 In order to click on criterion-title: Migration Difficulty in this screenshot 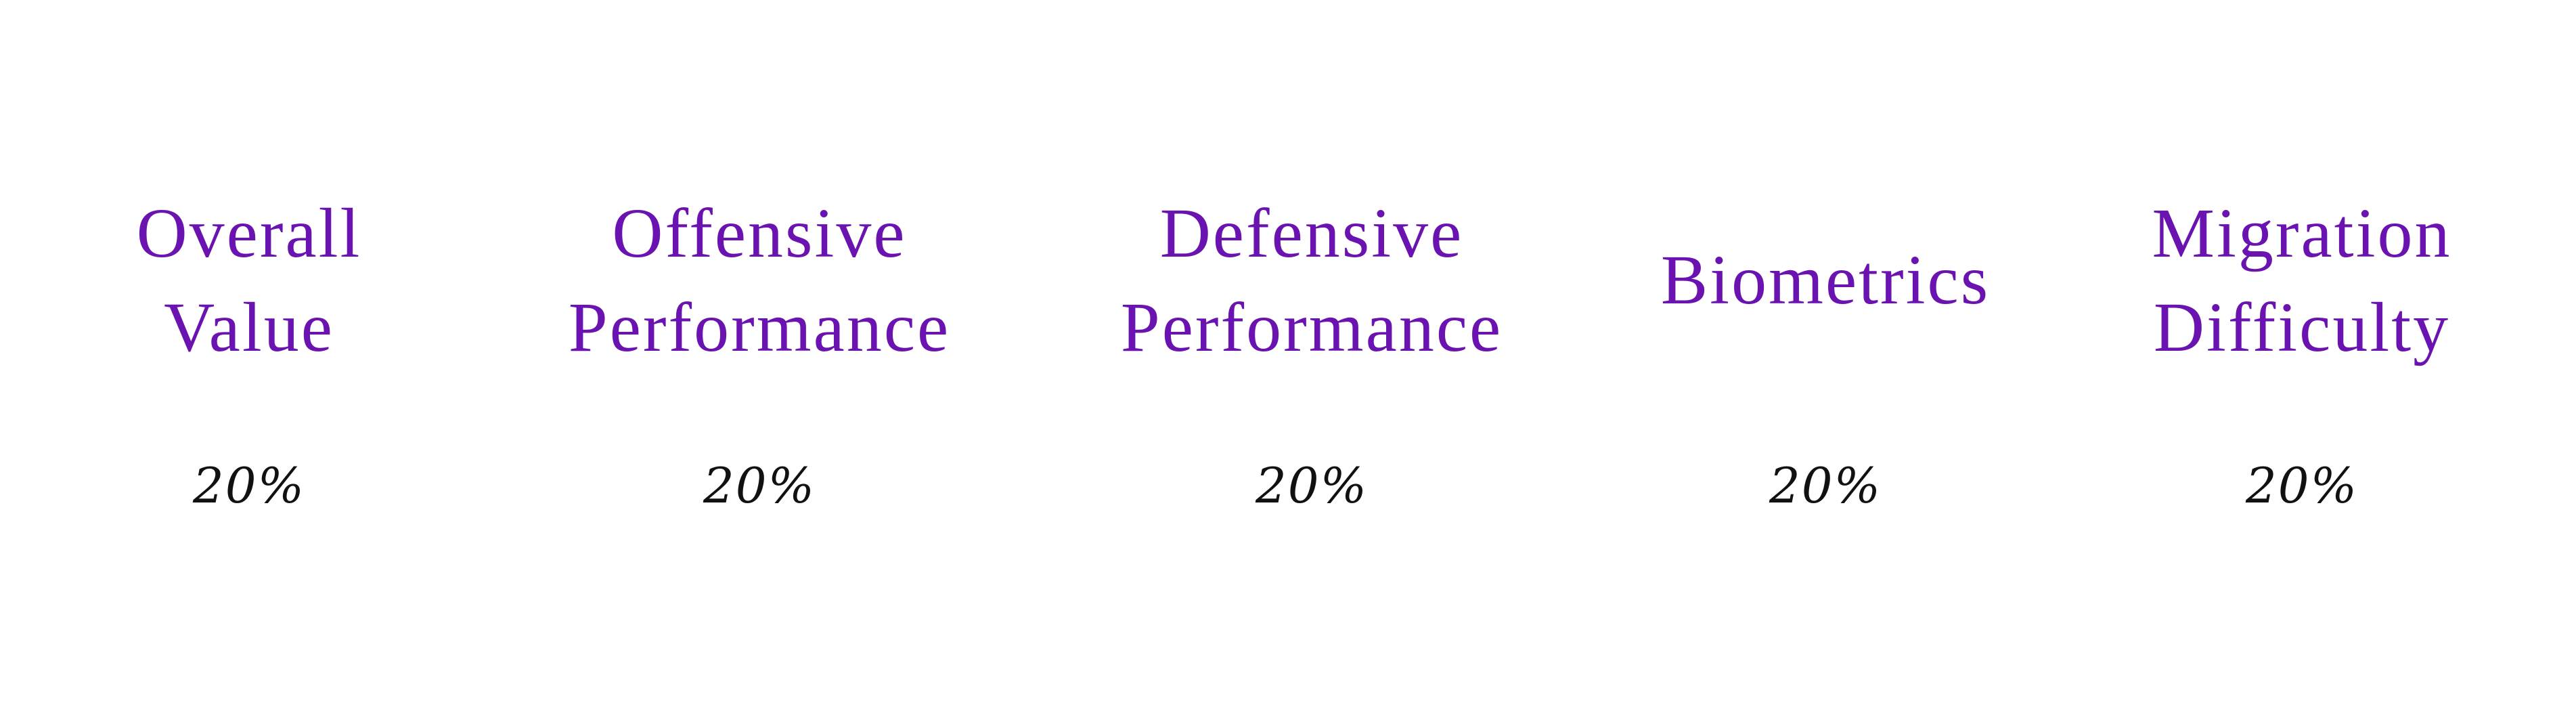, I will do `click(2302, 280)`.